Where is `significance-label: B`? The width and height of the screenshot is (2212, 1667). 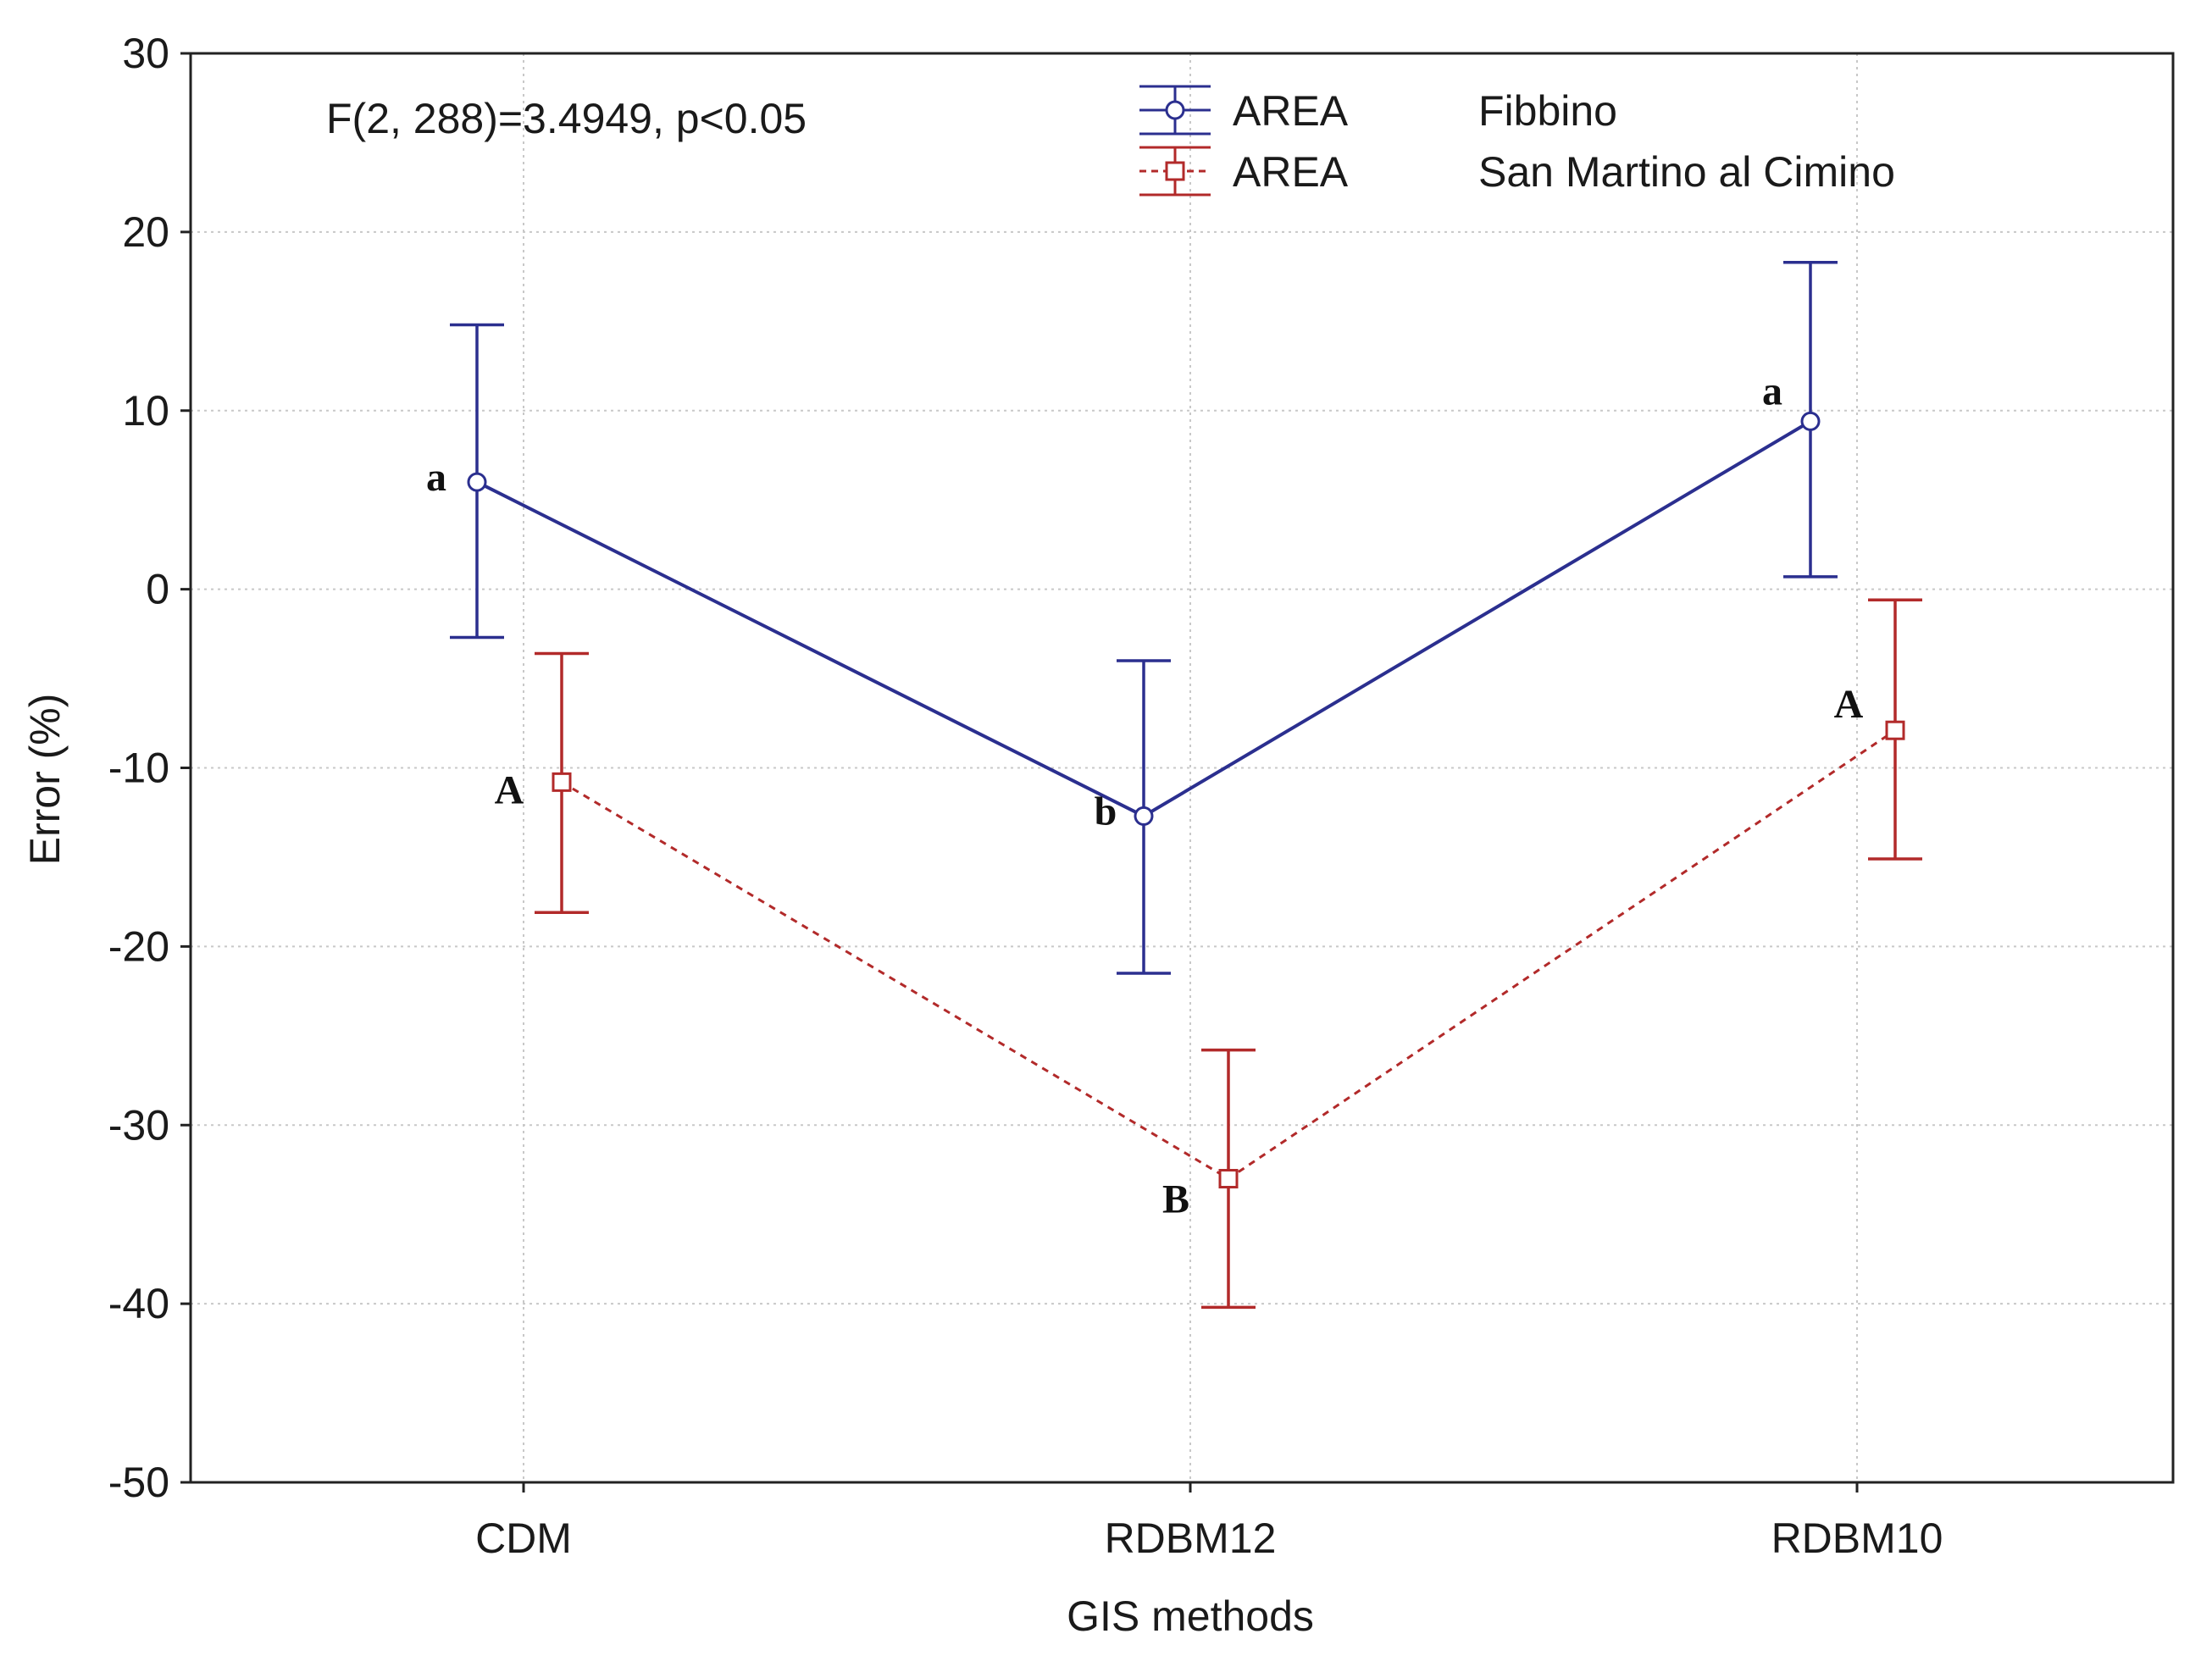
significance-label: B is located at coordinates (1176, 1199).